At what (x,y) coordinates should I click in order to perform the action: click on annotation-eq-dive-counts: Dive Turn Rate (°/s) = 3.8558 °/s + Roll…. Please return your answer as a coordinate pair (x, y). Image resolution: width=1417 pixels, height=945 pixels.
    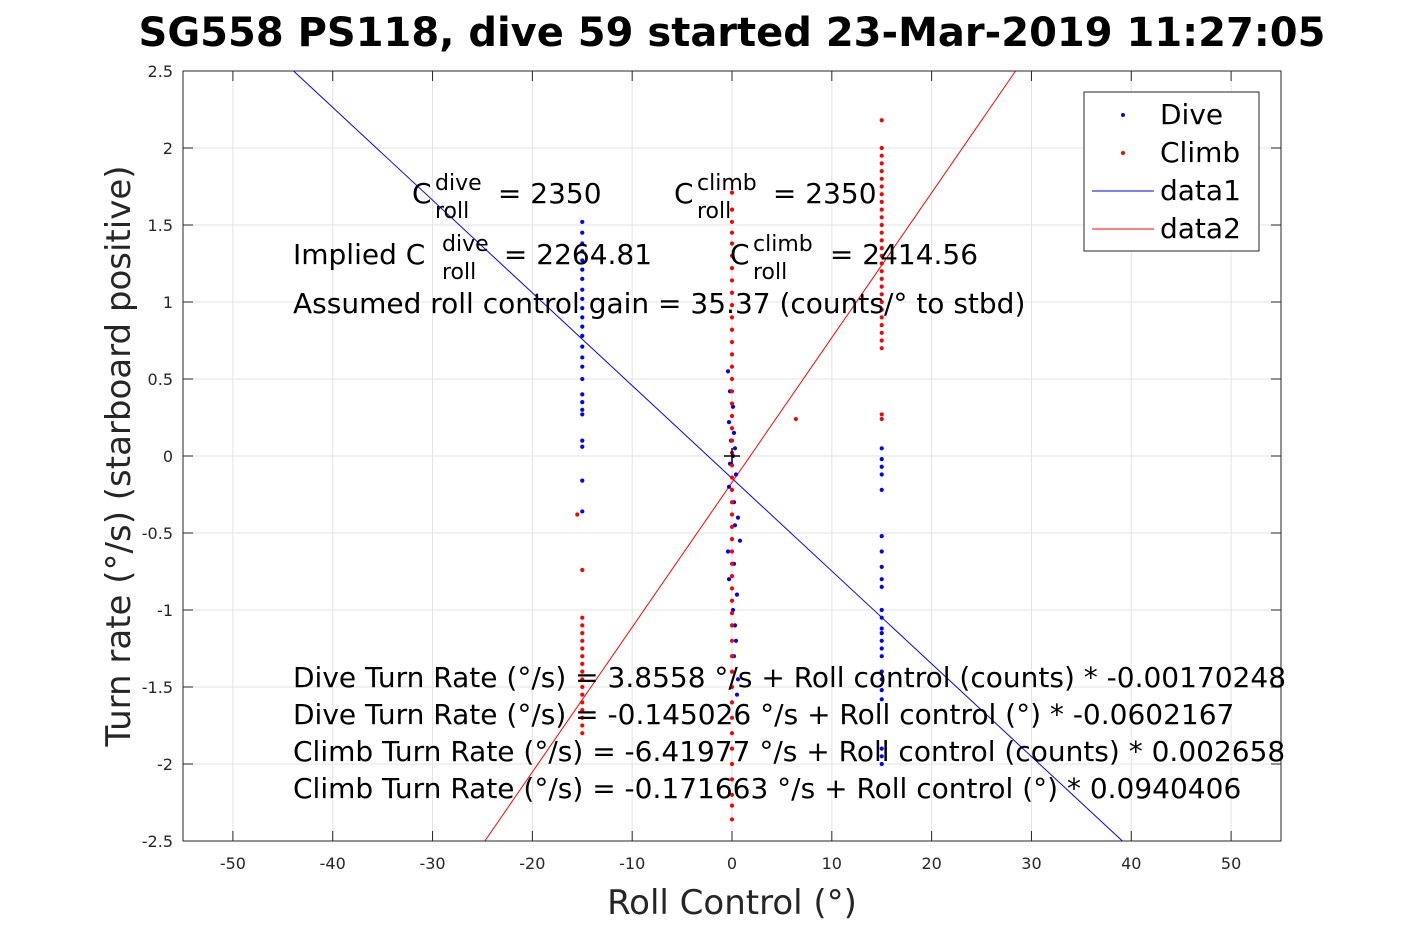
    Looking at the image, I should click on (789, 677).